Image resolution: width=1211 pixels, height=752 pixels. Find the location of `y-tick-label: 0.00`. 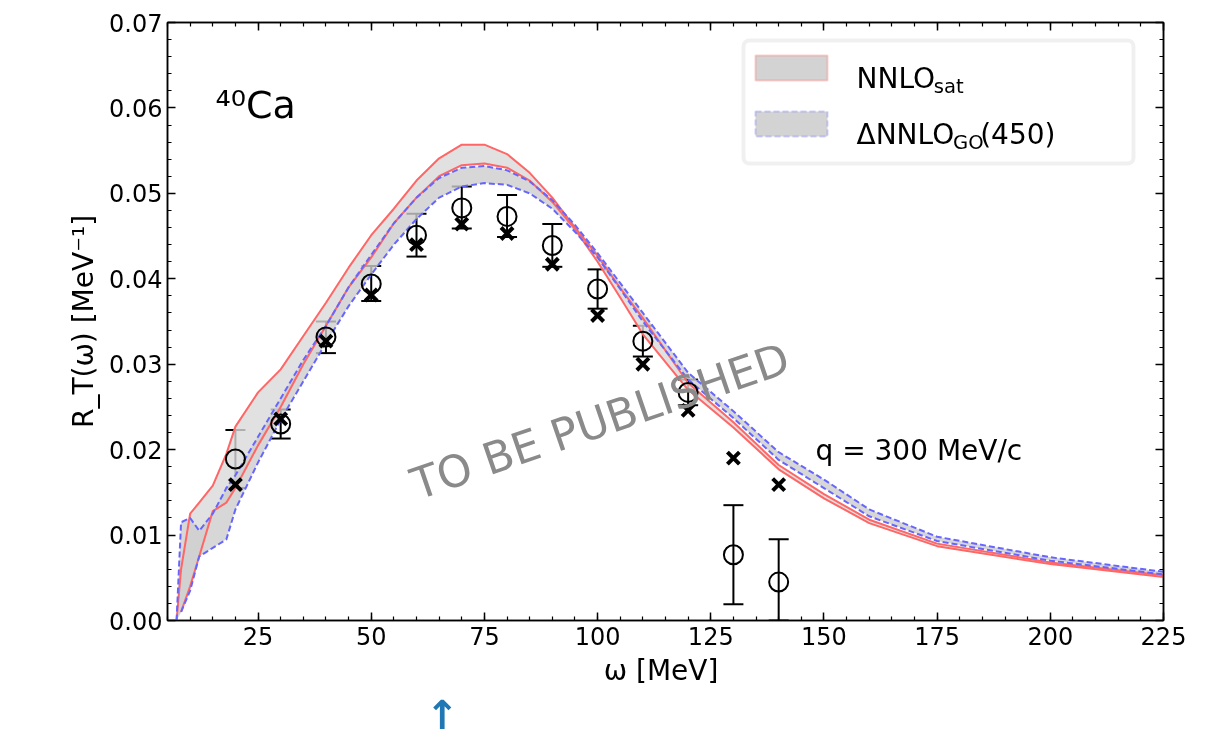

y-tick-label: 0.00 is located at coordinates (136, 621).